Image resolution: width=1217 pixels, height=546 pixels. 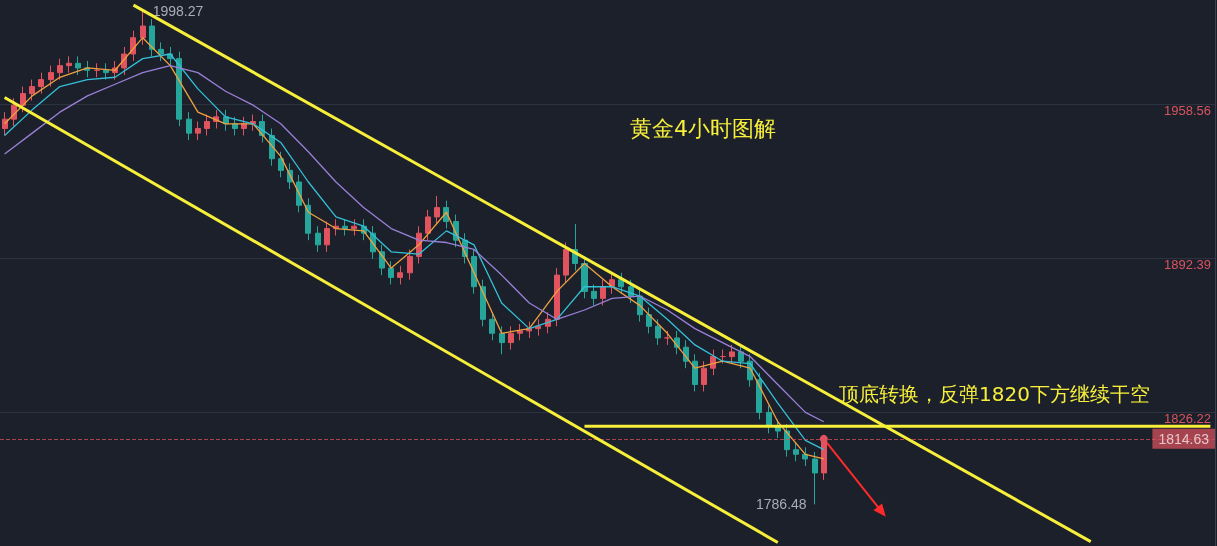 What do you see at coordinates (1187, 110) in the screenshot?
I see `y-tick-label: 1958.56` at bounding box center [1187, 110].